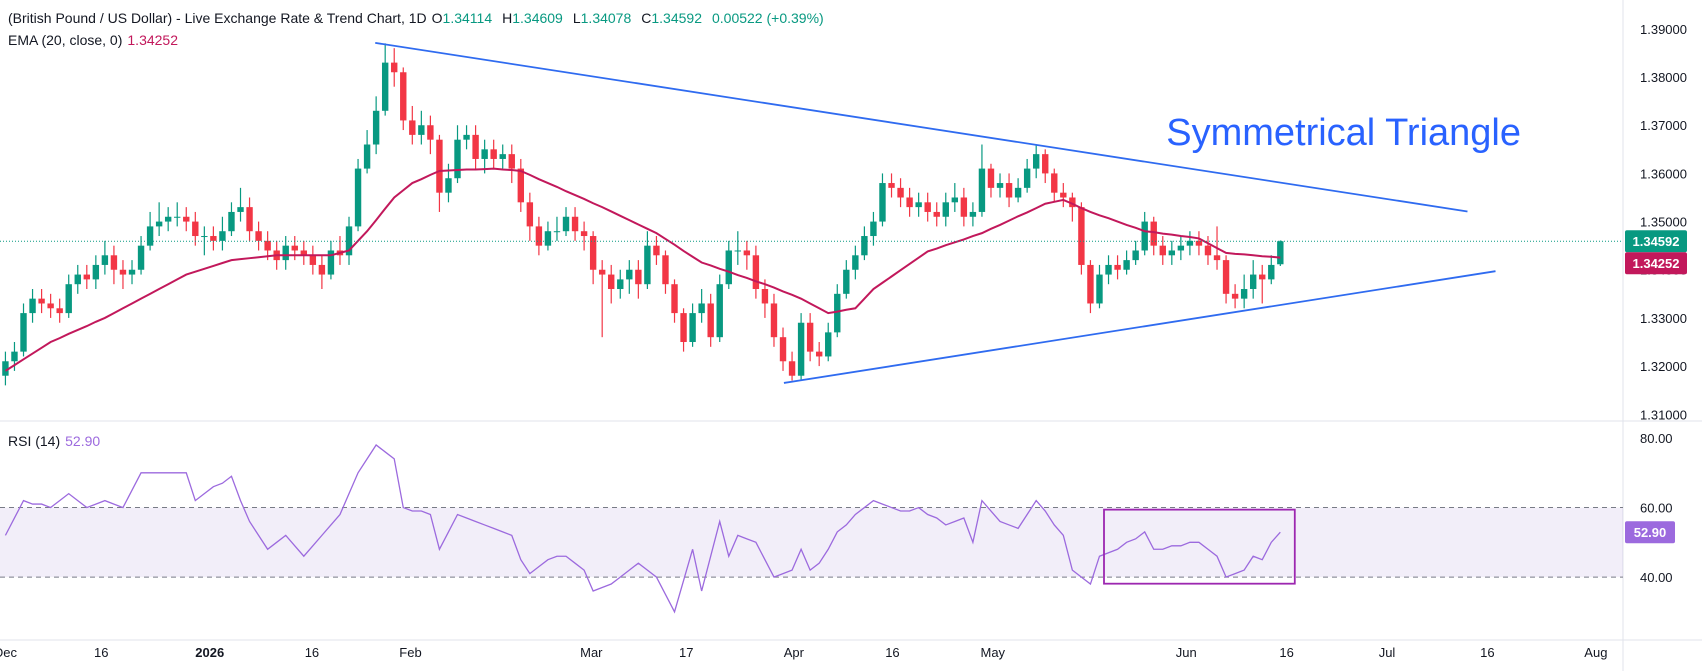  What do you see at coordinates (65, 40) in the screenshot?
I see `ema-name: EMA (20, close, 0)` at bounding box center [65, 40].